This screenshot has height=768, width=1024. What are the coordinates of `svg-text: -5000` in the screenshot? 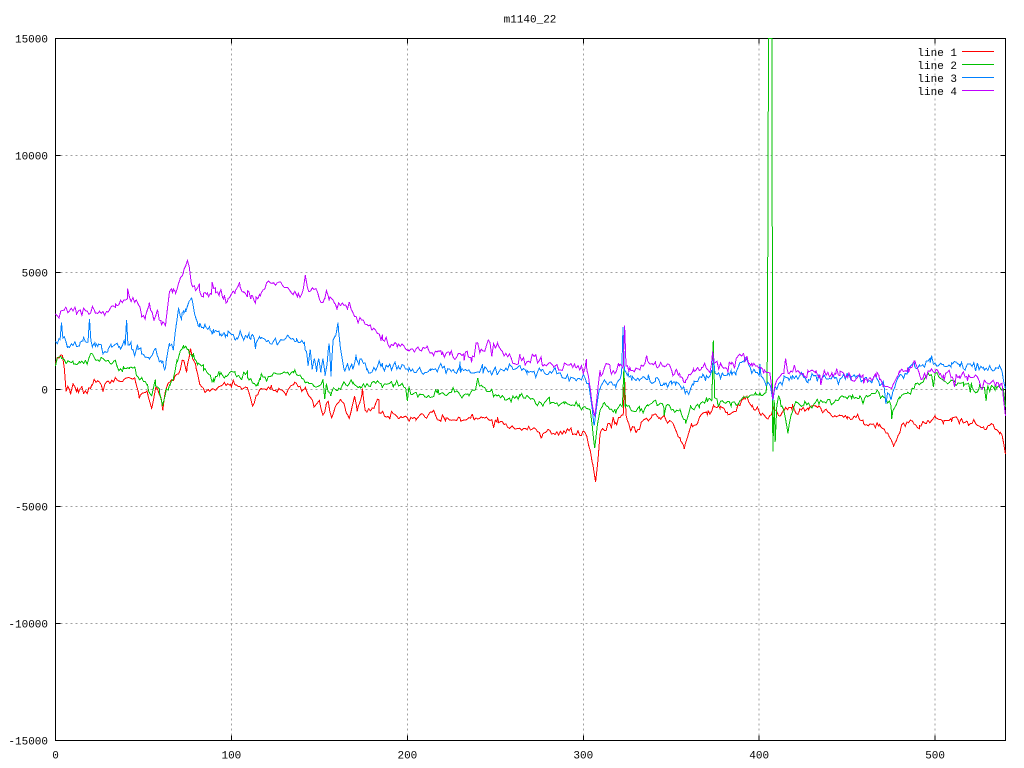 It's located at (31, 509).